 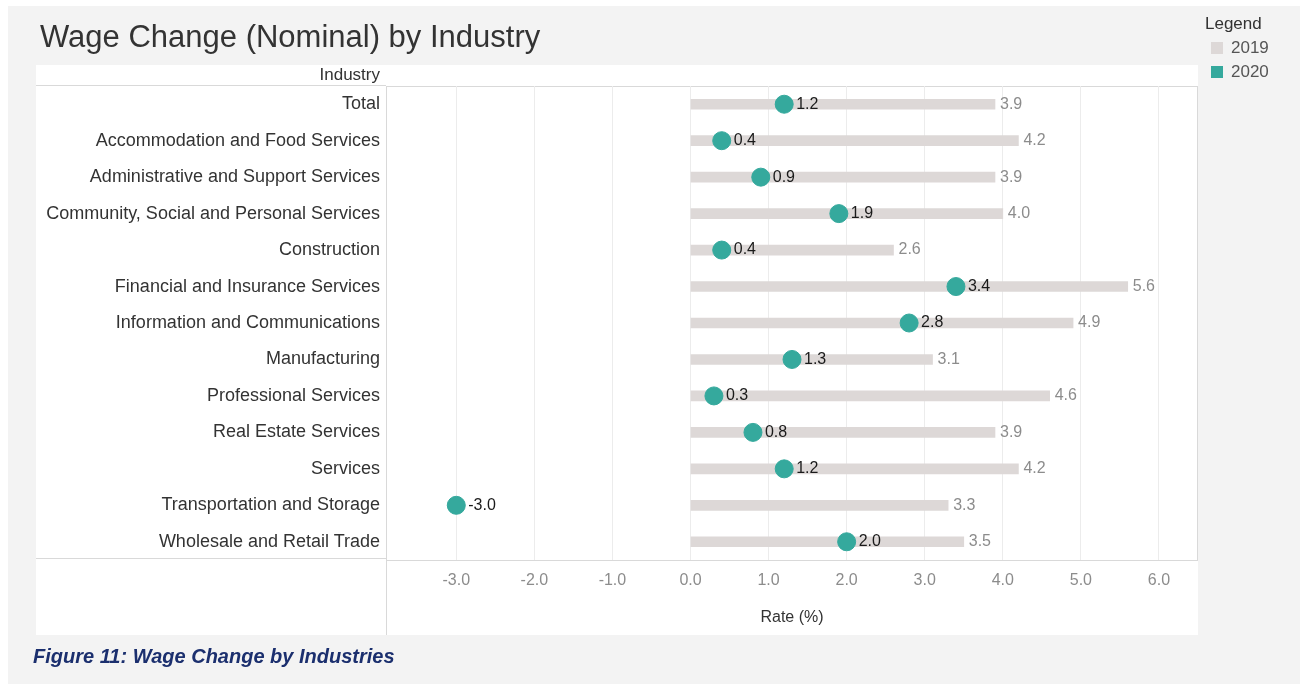 What do you see at coordinates (296, 431) in the screenshot?
I see `y-tick-label: Real Estate Services` at bounding box center [296, 431].